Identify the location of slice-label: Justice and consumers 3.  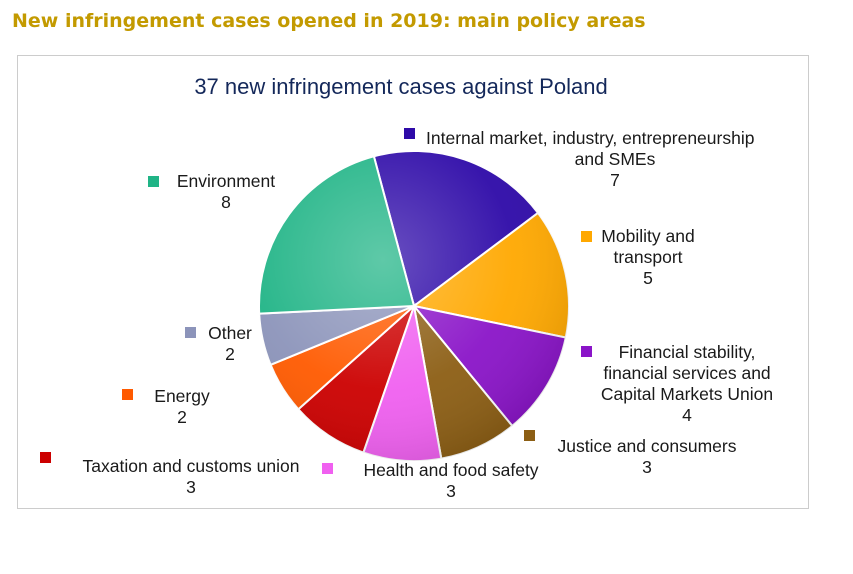
(647, 457).